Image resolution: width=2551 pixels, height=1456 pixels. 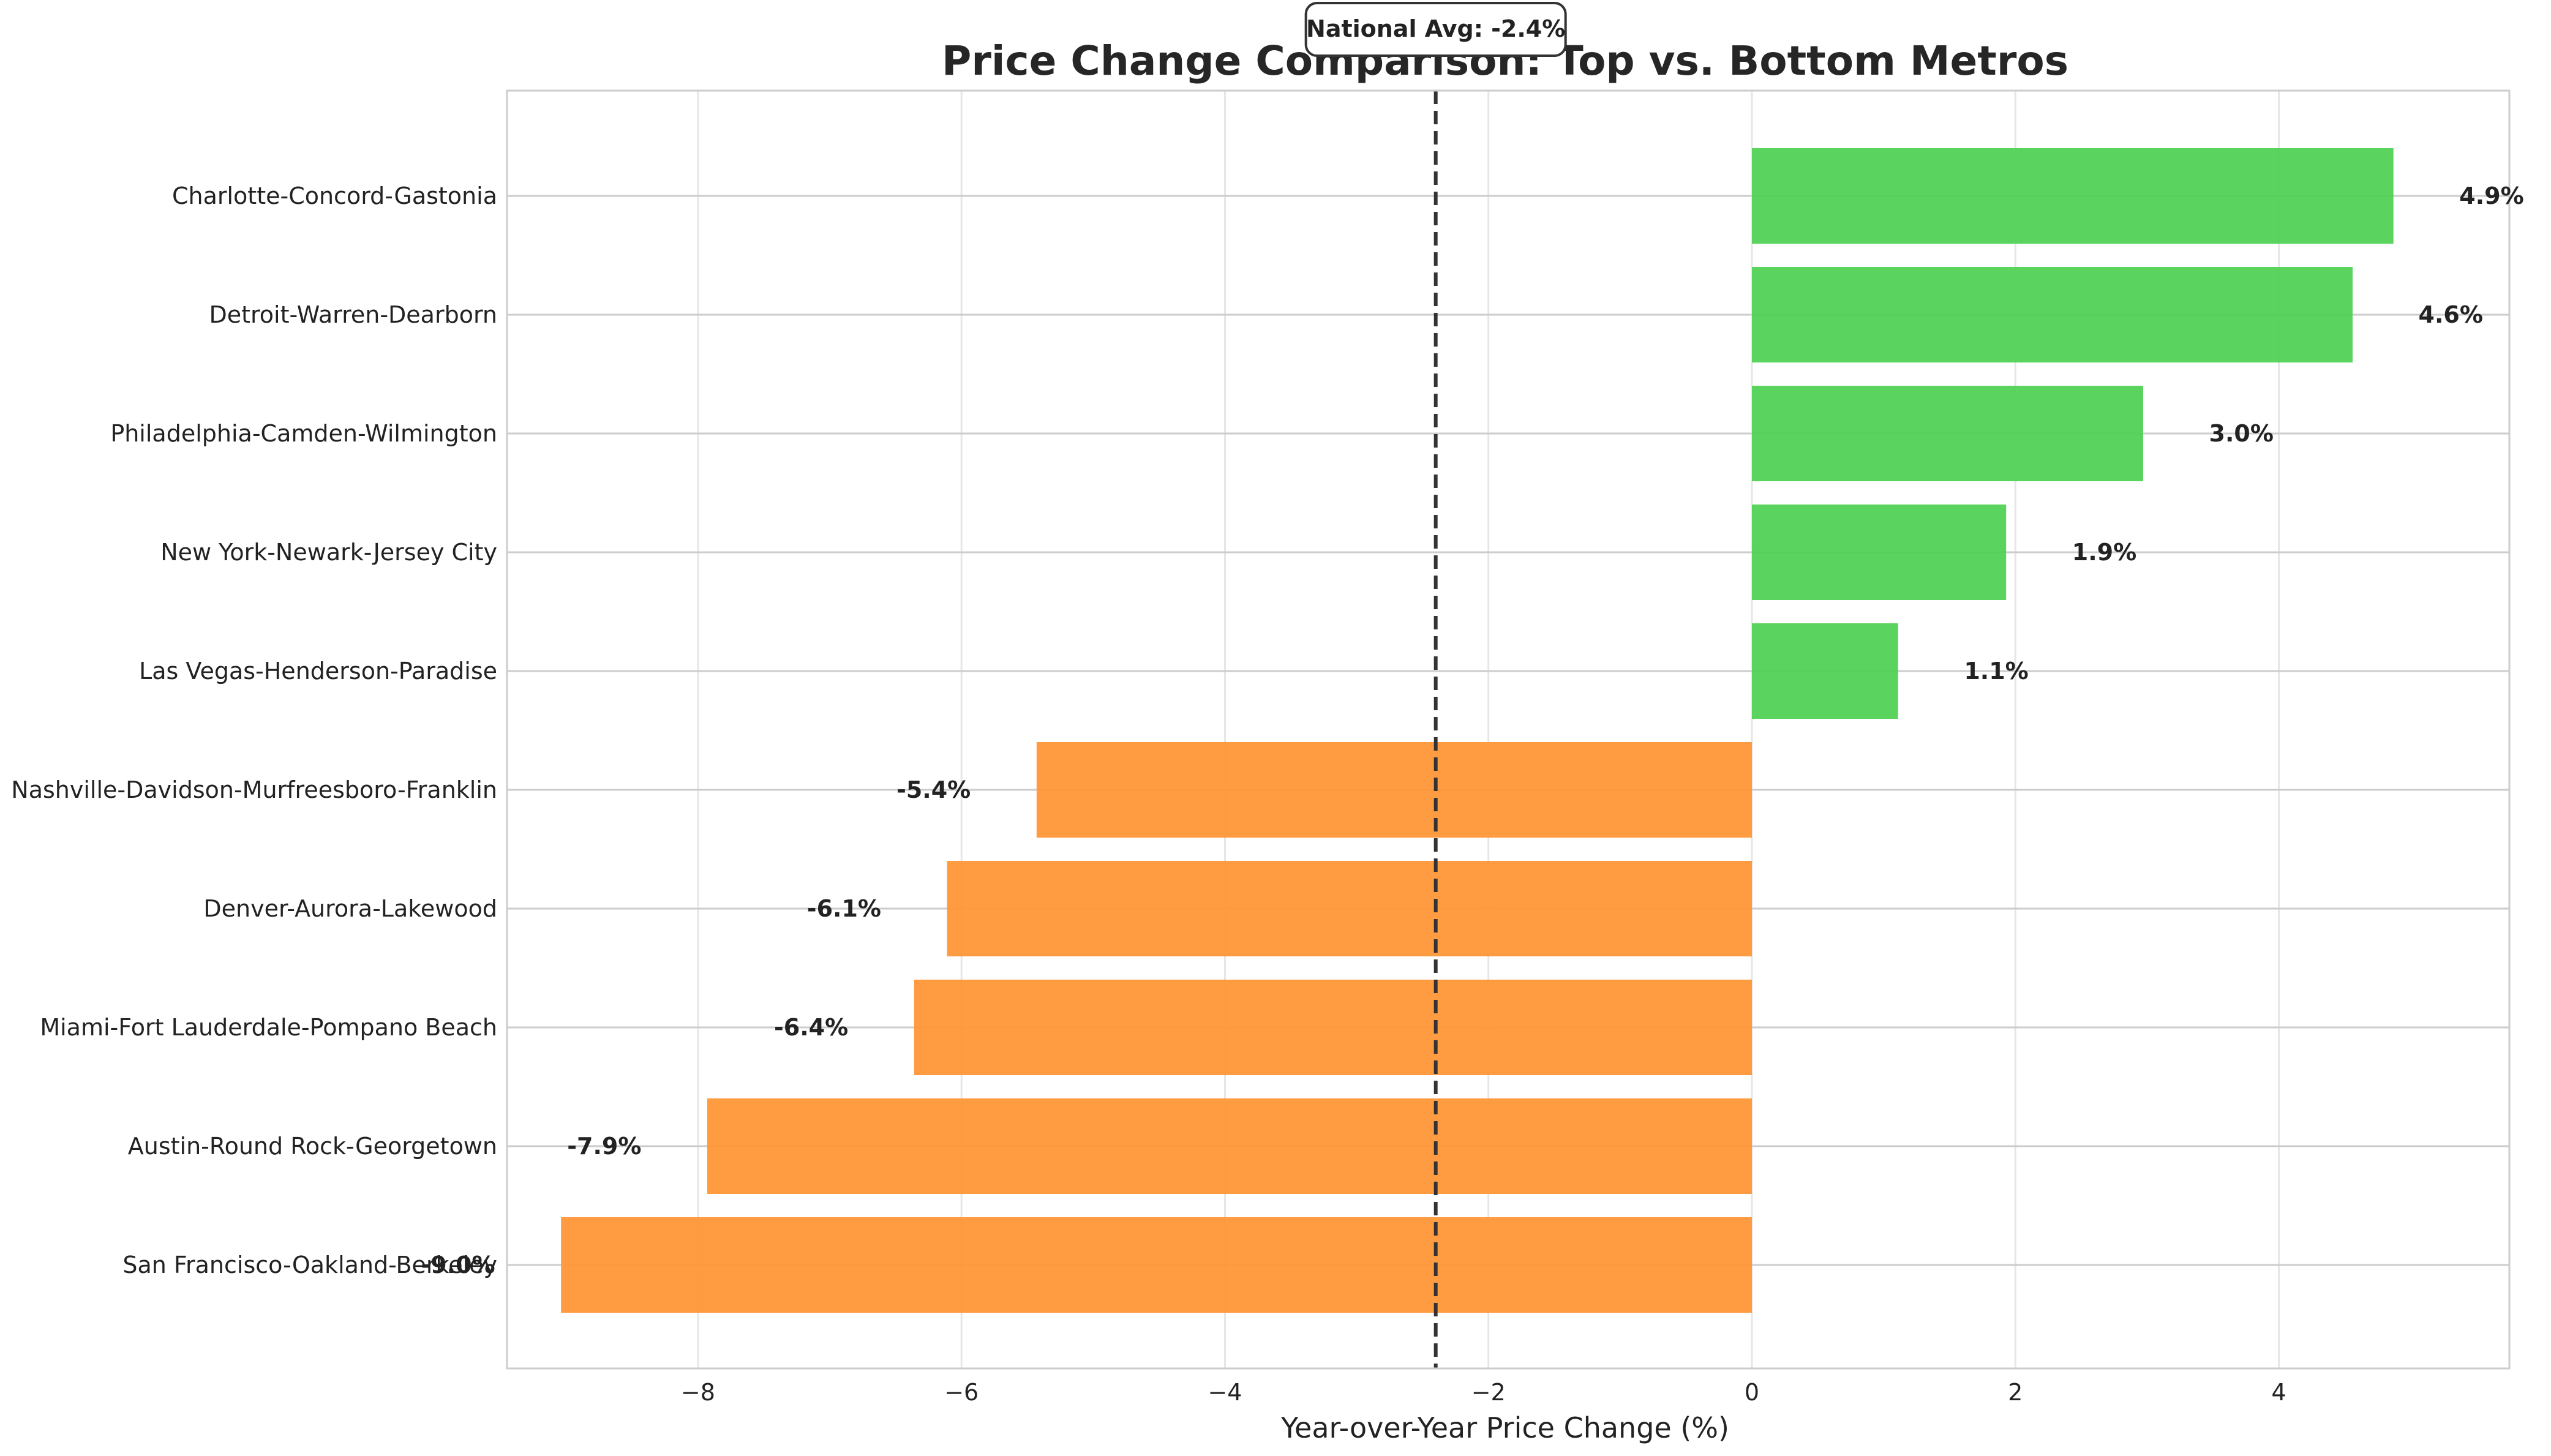 I want to click on x-axis-title: Year-over-Year Price Change (%), so click(x=1504, y=1427).